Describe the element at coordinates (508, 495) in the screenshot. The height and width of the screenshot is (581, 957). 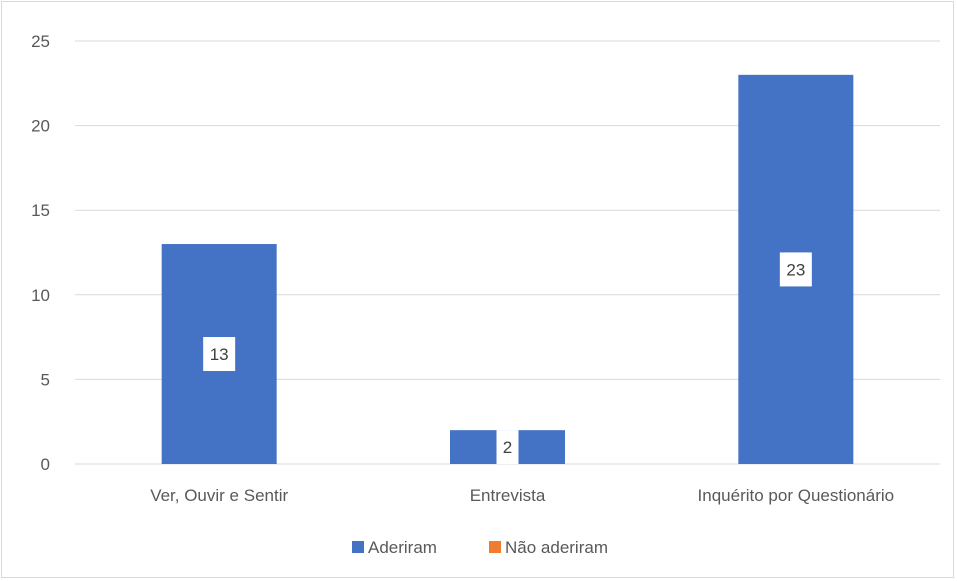
I see `x-category-label: Entrevista` at that location.